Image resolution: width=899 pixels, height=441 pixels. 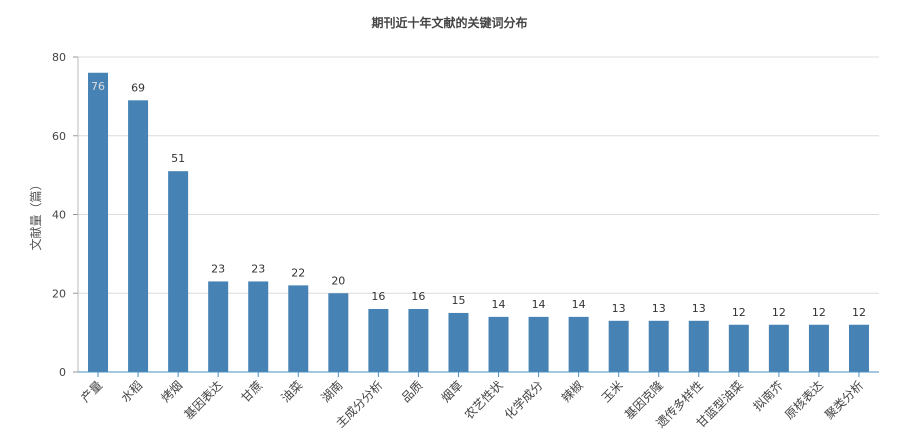 I want to click on y-tick-label: 60, so click(x=59, y=136).